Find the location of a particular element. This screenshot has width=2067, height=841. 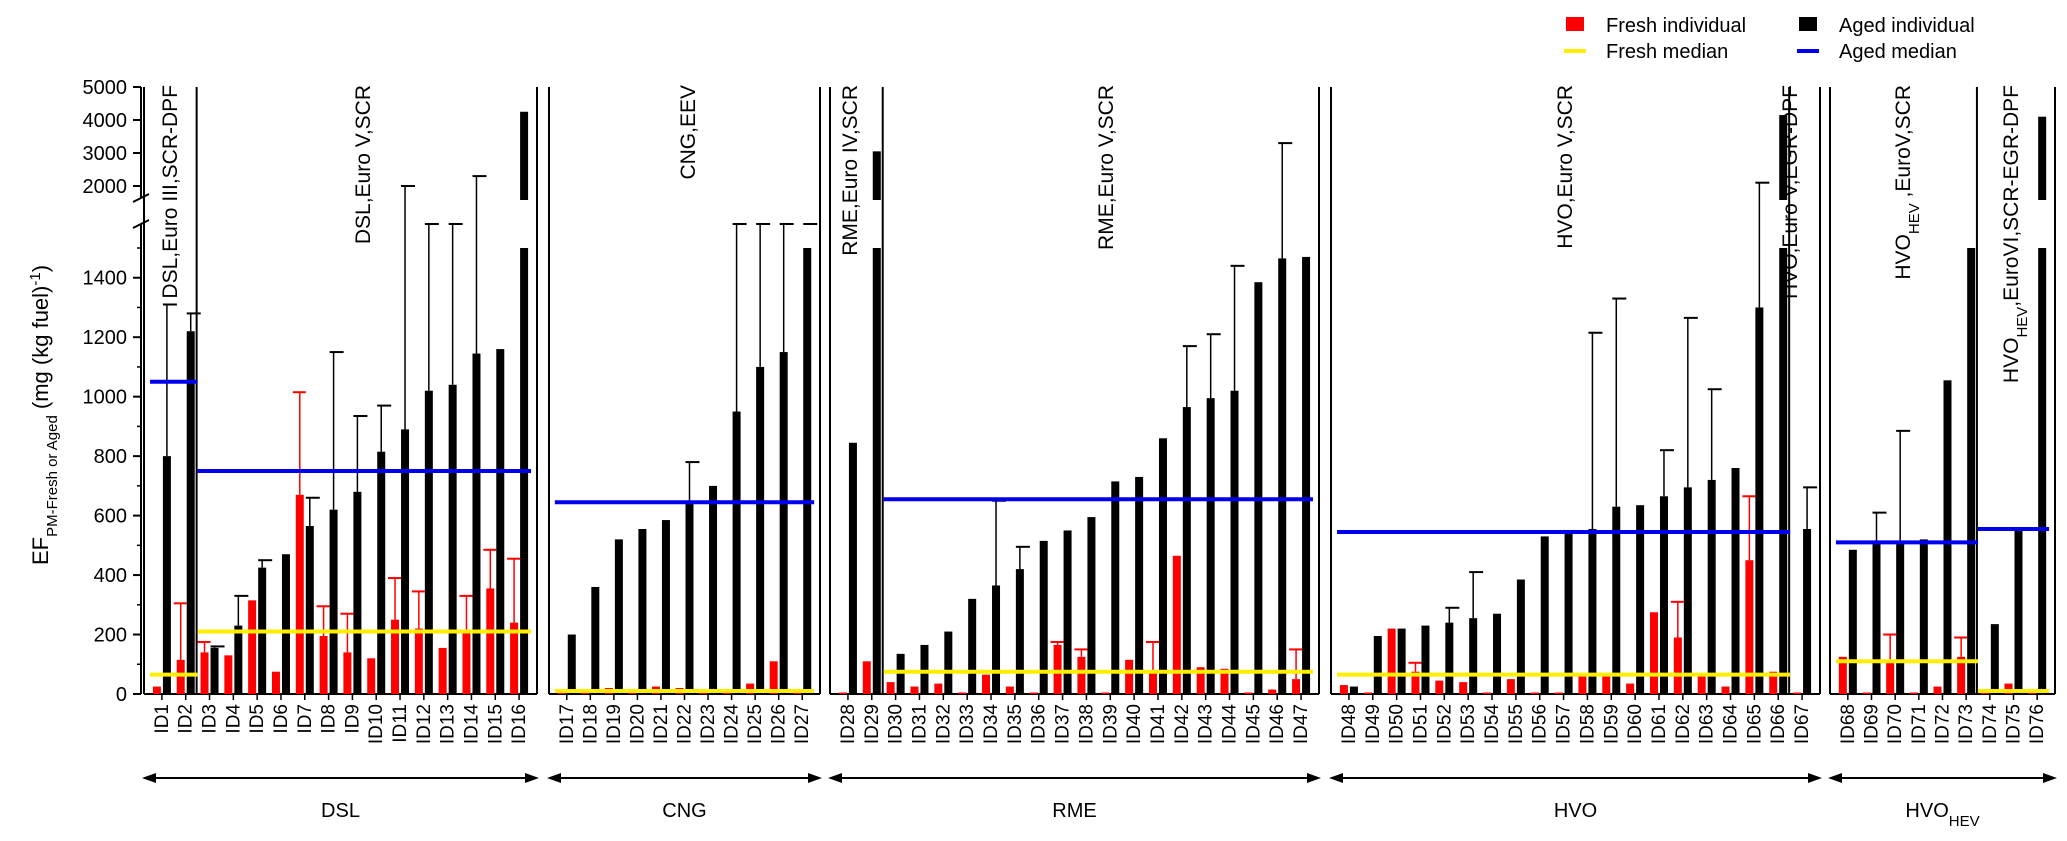

subgroup-label: CNG,EEV is located at coordinates (688, 132).